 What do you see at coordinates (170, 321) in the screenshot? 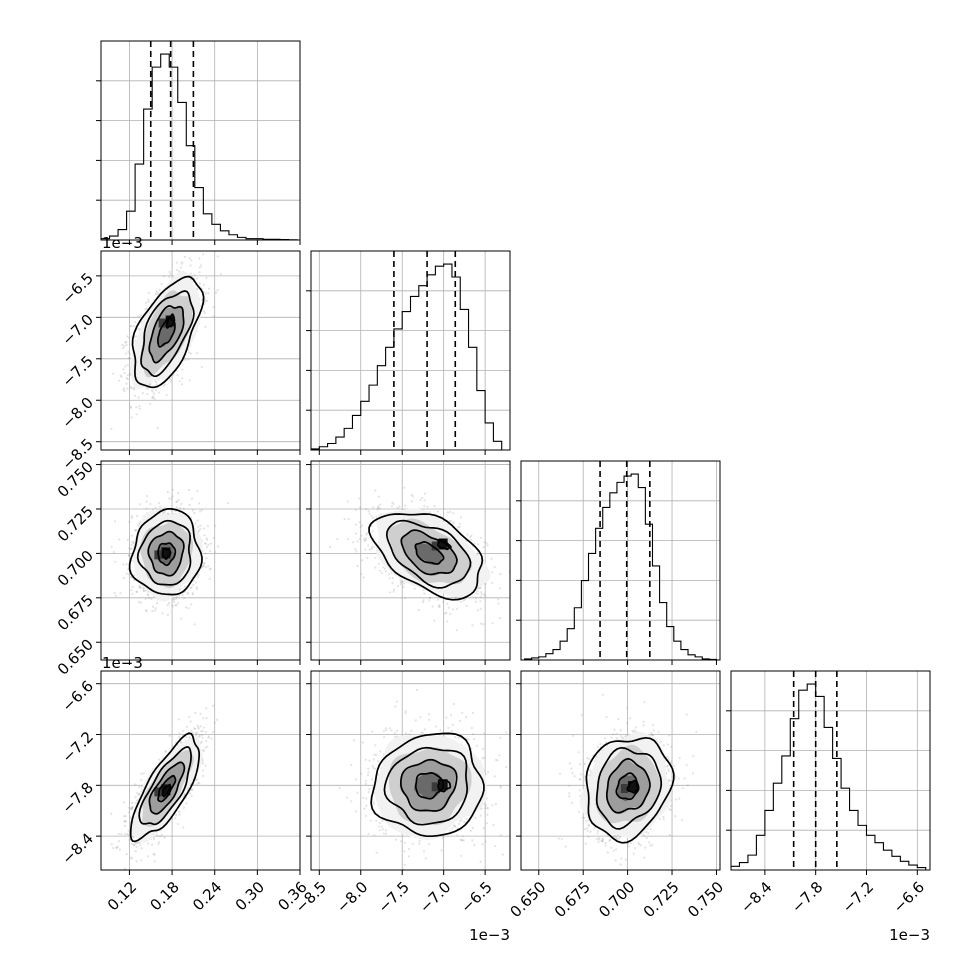
I see `density-peak` at bounding box center [170, 321].